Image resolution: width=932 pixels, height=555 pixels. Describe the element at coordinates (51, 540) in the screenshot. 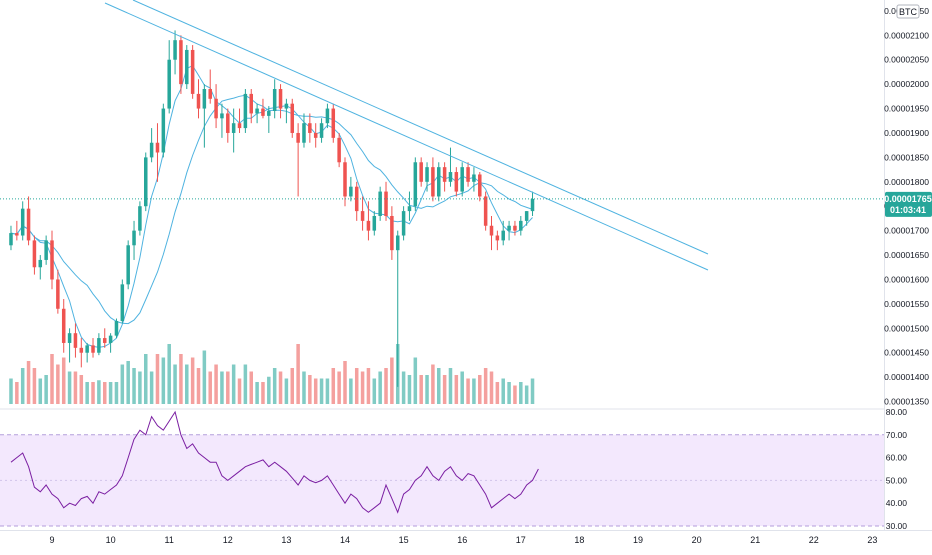

I see `time-tick-label: 9` at that location.